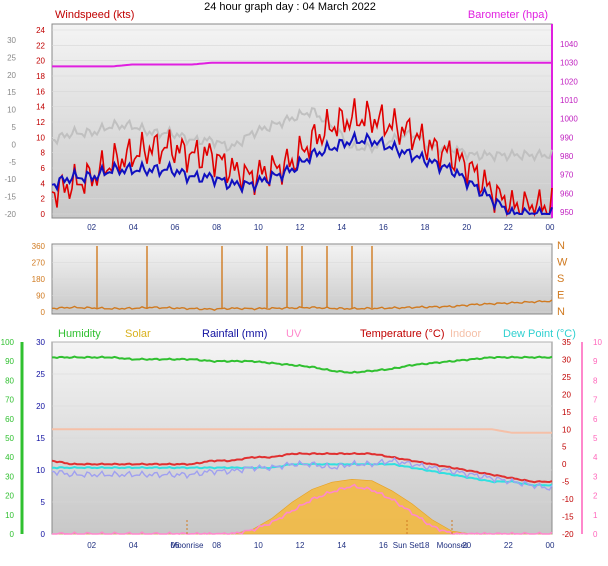 Image resolution: width=608 pixels, height=566 pixels. What do you see at coordinates (321, 545) in the screenshot?
I see `temperature-x-ticks: 02 04 06 08 10 12 14 16 18 20 22 00` at bounding box center [321, 545].